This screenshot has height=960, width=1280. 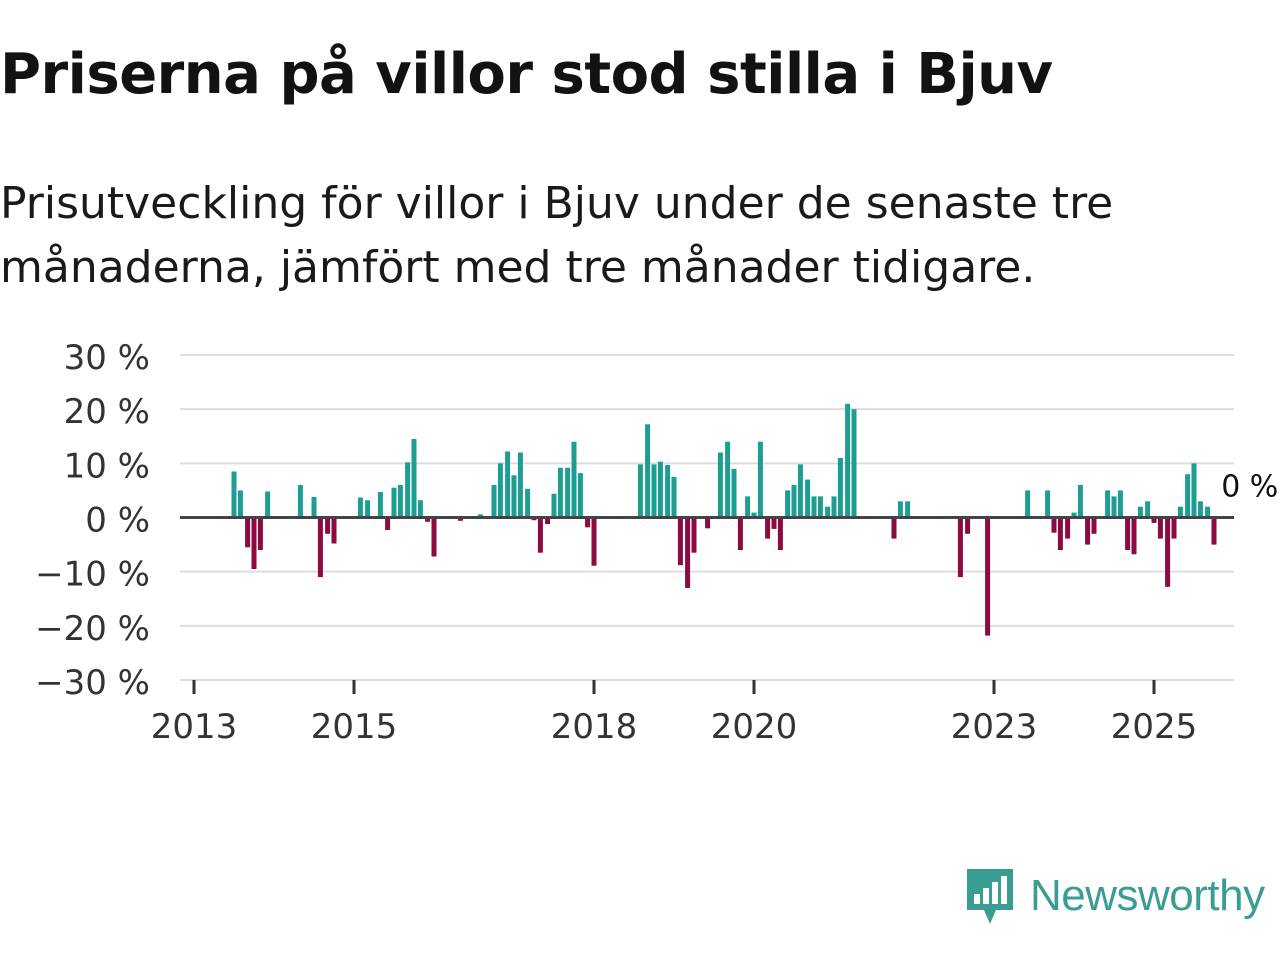 What do you see at coordinates (92, 629) in the screenshot?
I see `y-tick-label: −20 %` at bounding box center [92, 629].